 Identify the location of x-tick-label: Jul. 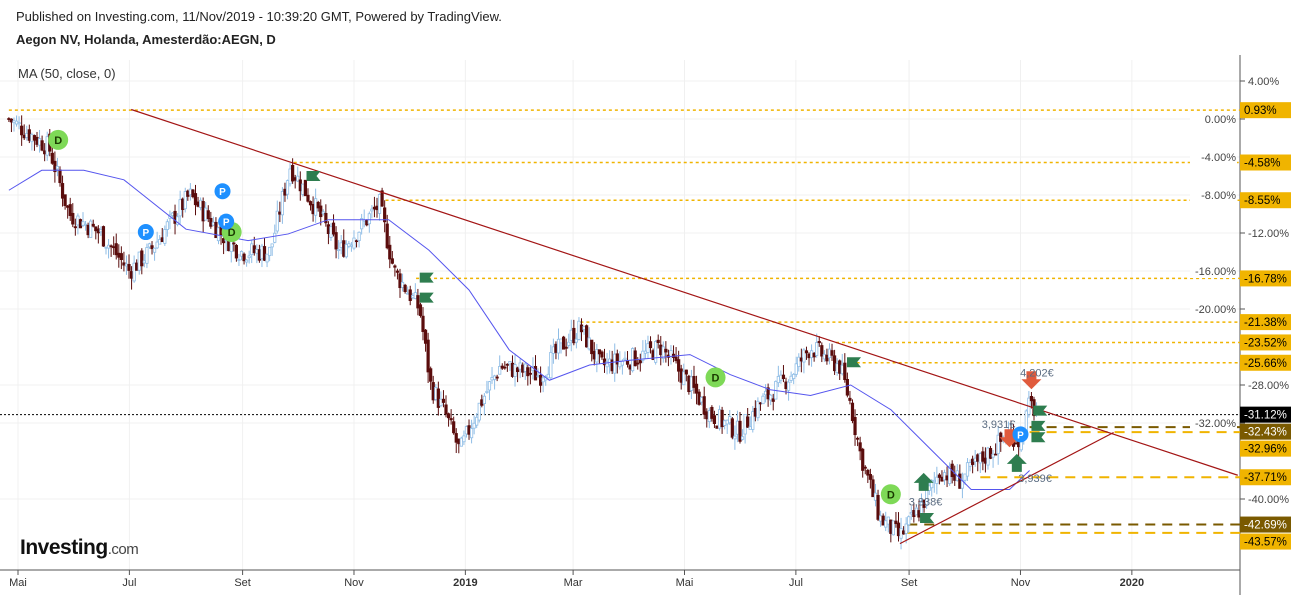
(796, 583).